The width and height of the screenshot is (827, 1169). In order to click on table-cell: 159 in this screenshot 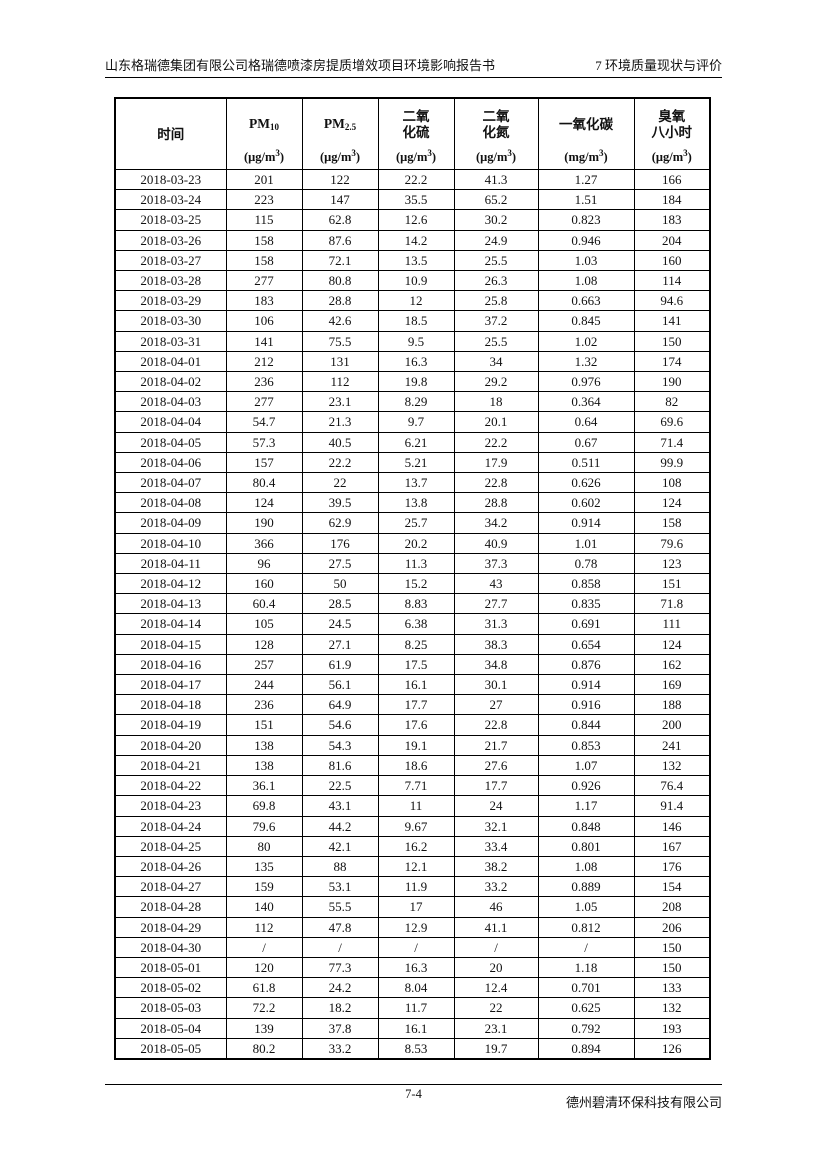, I will do `click(264, 887)`.